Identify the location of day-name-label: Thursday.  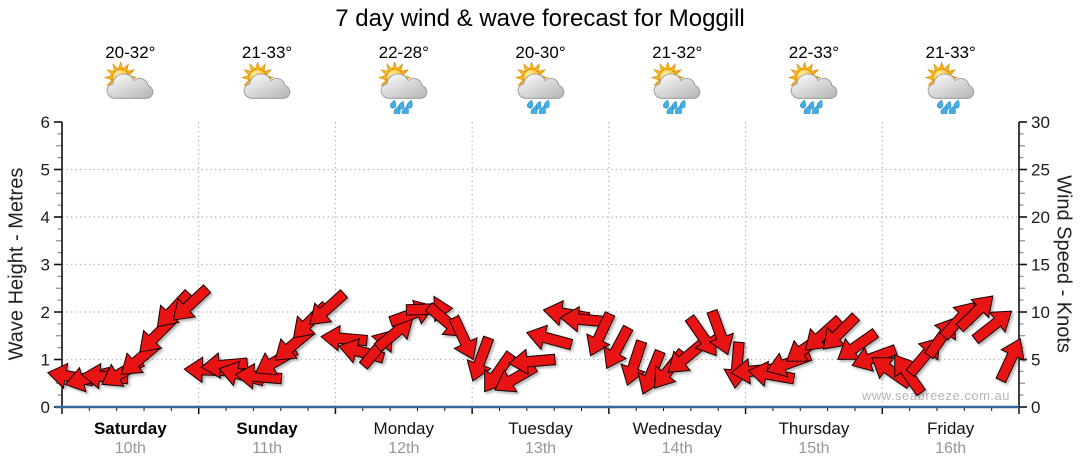
(814, 428).